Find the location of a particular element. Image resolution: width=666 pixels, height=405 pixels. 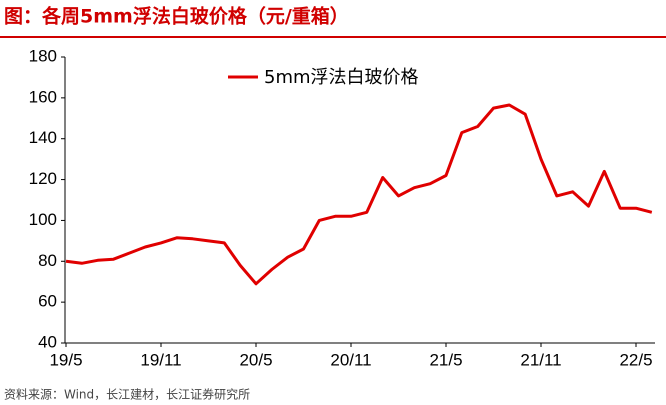

chart-title: 图：各周5mm浮法白玻价格（元/重箱） is located at coordinates (176, 16).